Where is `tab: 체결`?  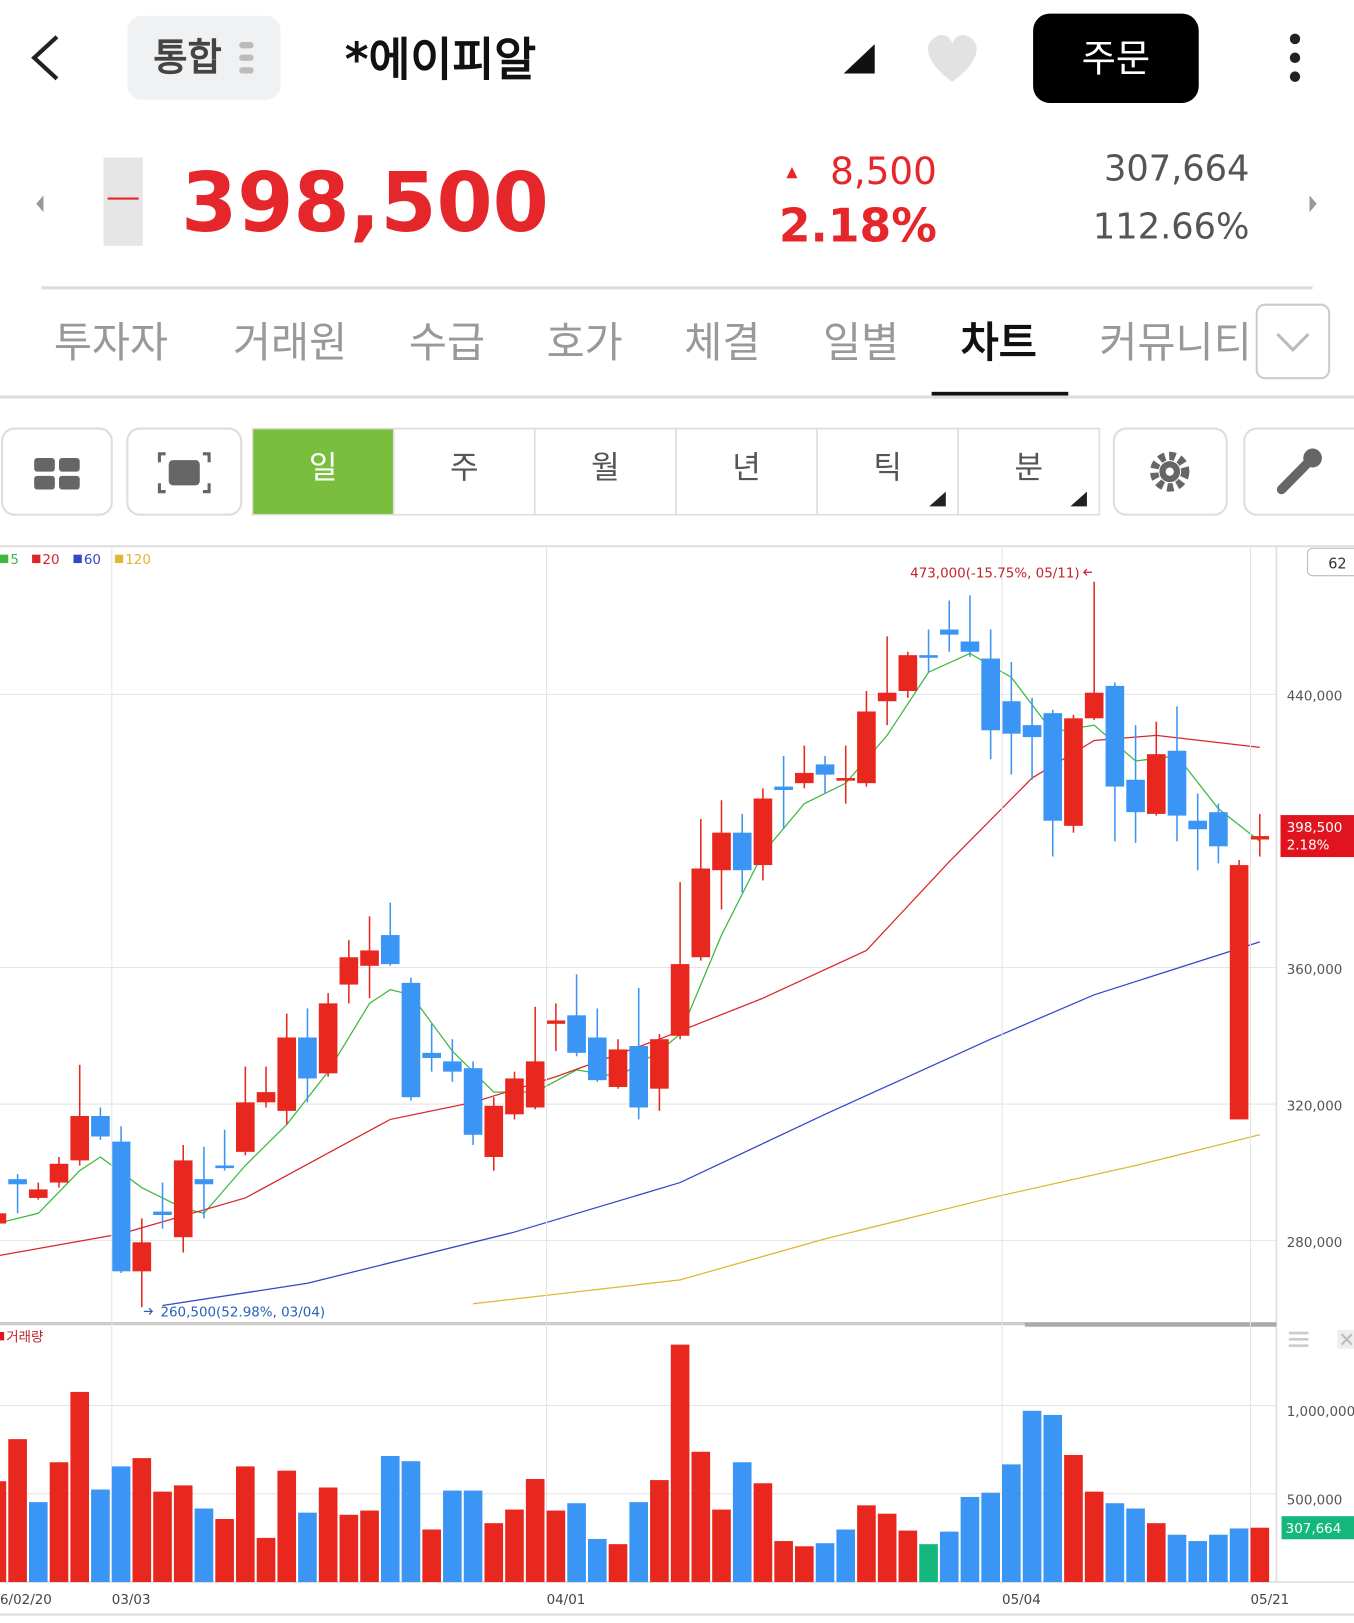
tab: 체결 is located at coordinates (722, 342).